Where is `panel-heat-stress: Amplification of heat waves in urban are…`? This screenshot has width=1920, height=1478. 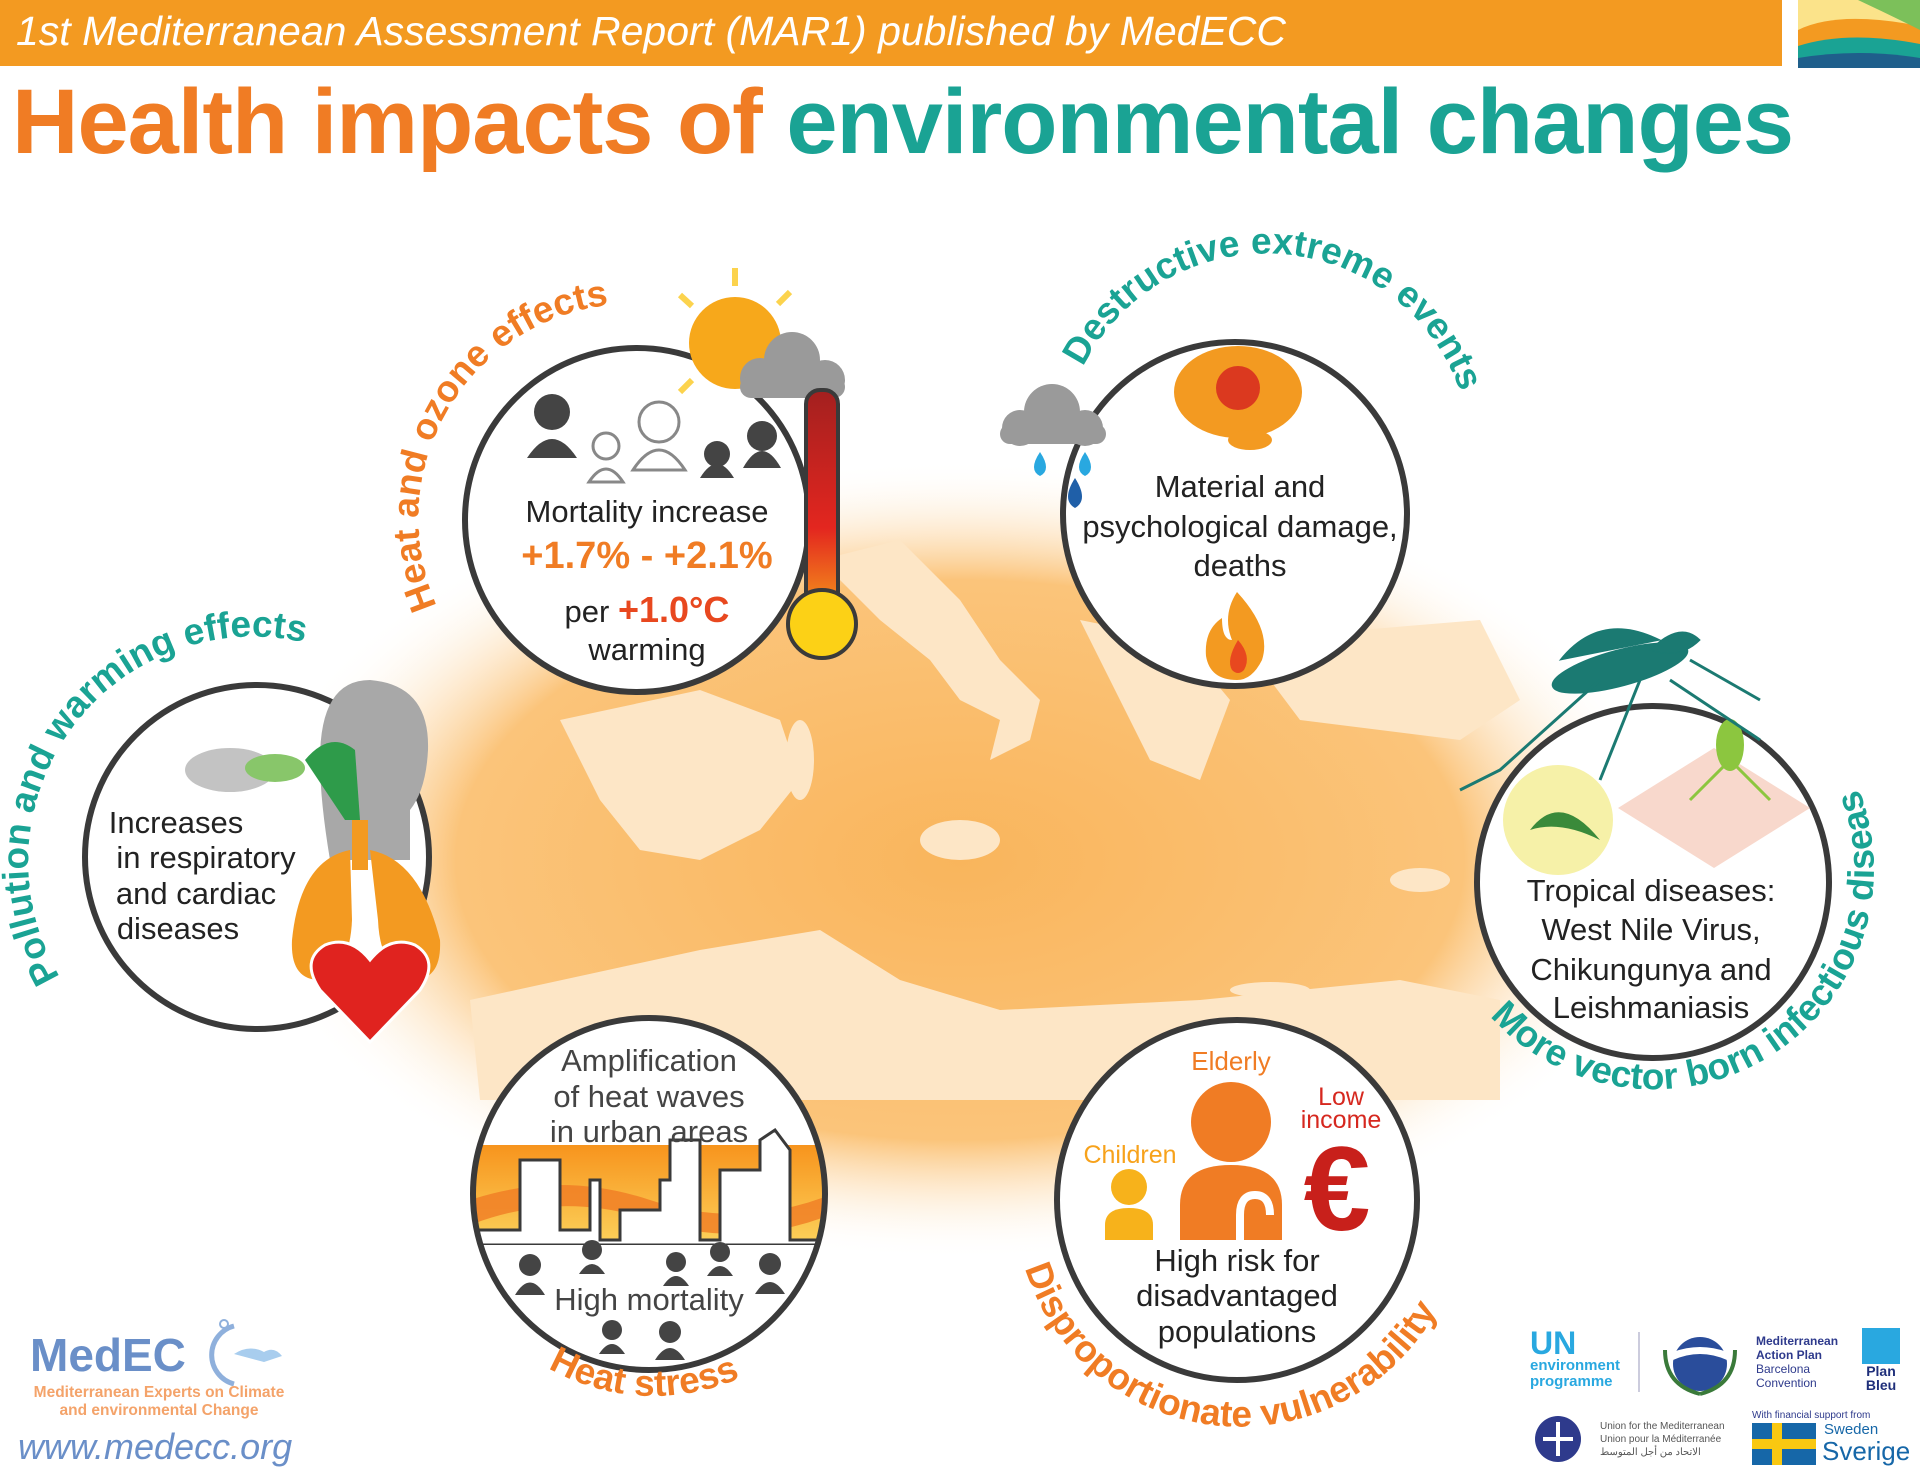
panel-heat-stress: Amplification of heat waves in urban are… is located at coordinates (649, 1209).